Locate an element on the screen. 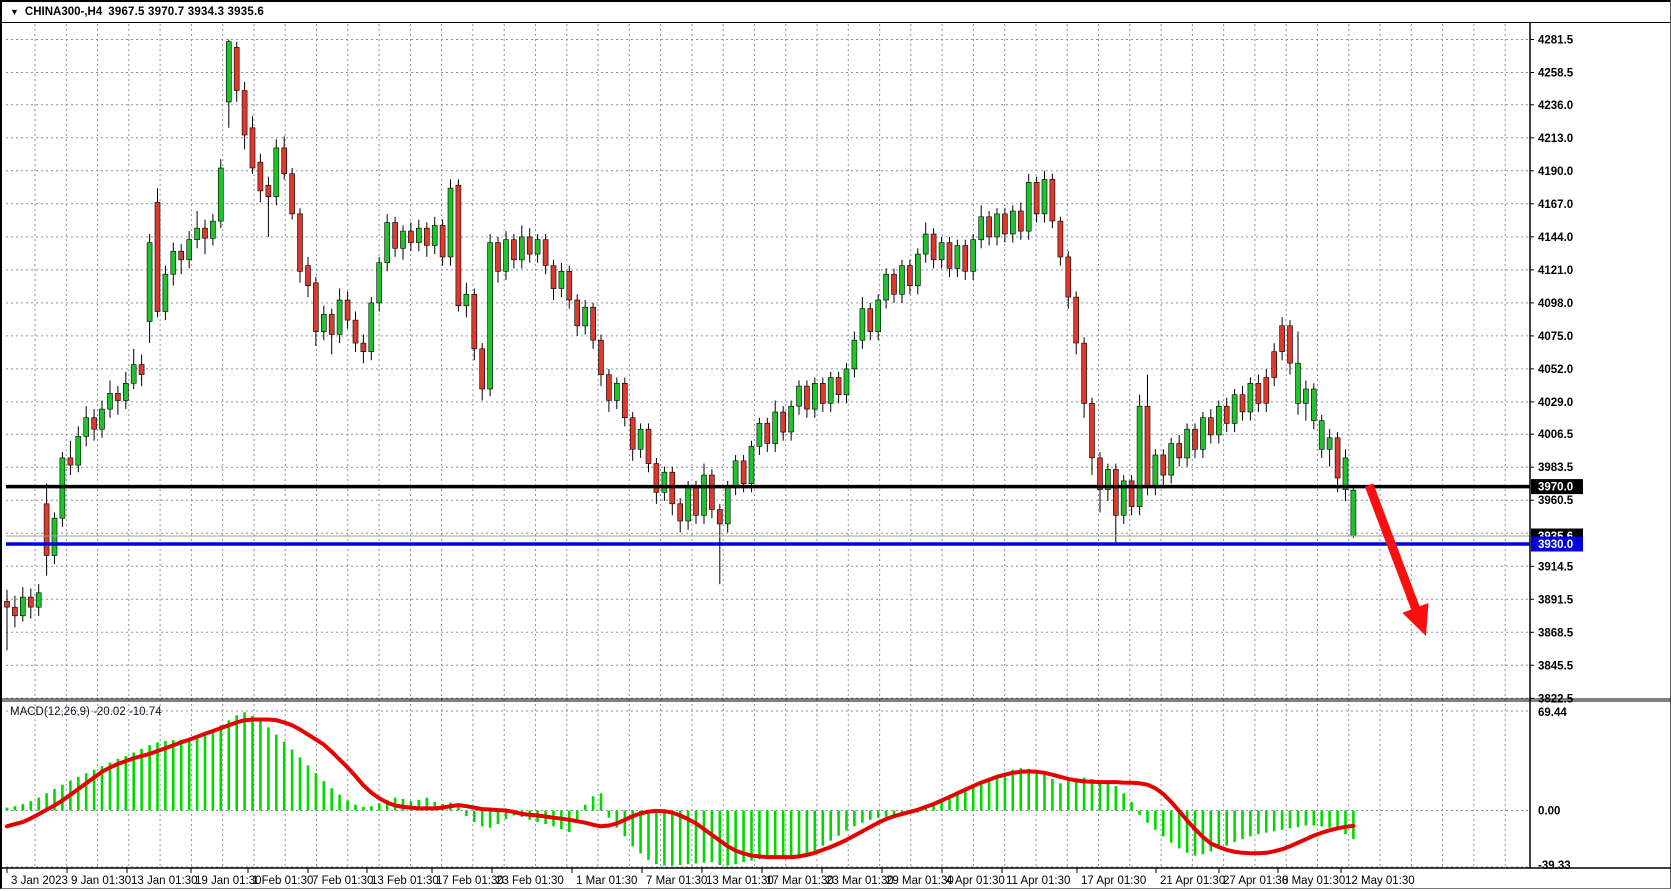 The height and width of the screenshot is (891, 1671). trend-arrow-annotation is located at coordinates (1396, 559).